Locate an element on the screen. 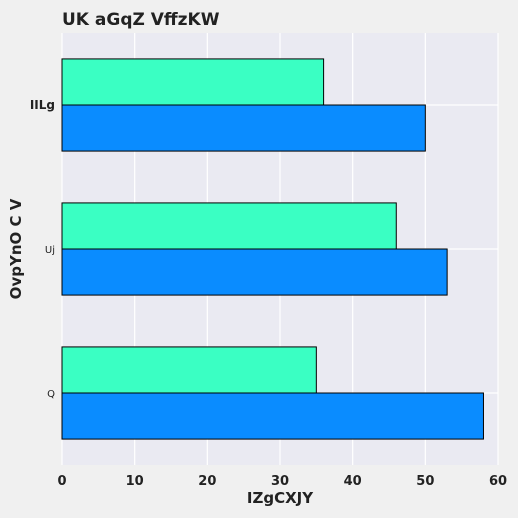  x-tick-label: 20 is located at coordinates (207, 481).